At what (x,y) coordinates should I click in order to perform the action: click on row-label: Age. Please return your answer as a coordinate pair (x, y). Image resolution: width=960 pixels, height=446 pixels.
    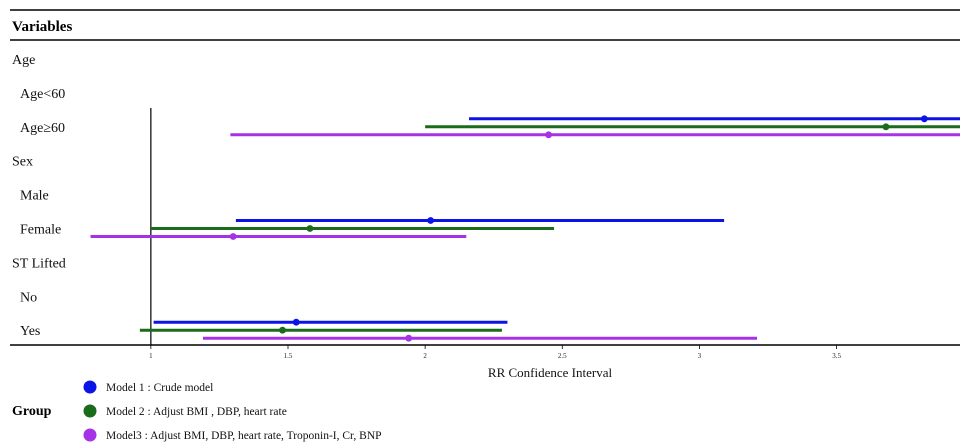
    Looking at the image, I should click on (23, 60).